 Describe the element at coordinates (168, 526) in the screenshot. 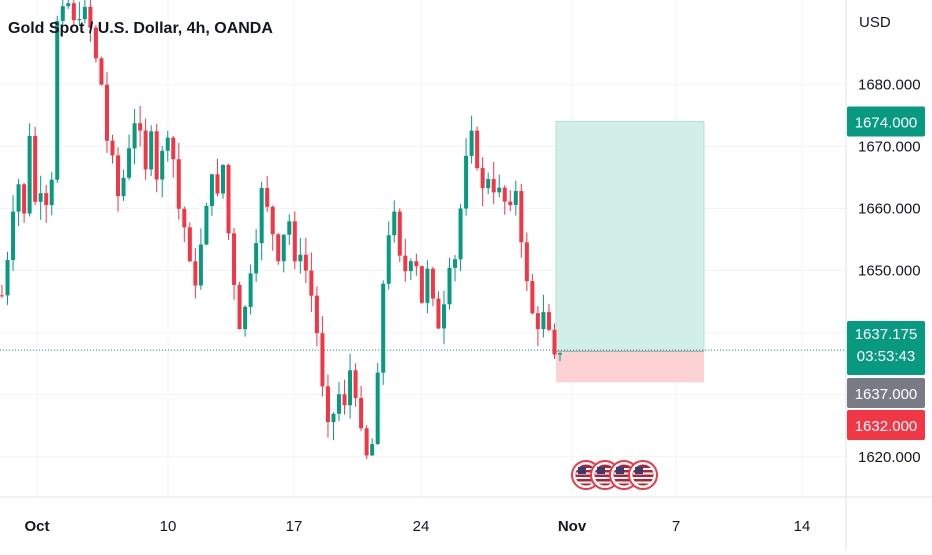

I see `x-tick-label: 10` at that location.